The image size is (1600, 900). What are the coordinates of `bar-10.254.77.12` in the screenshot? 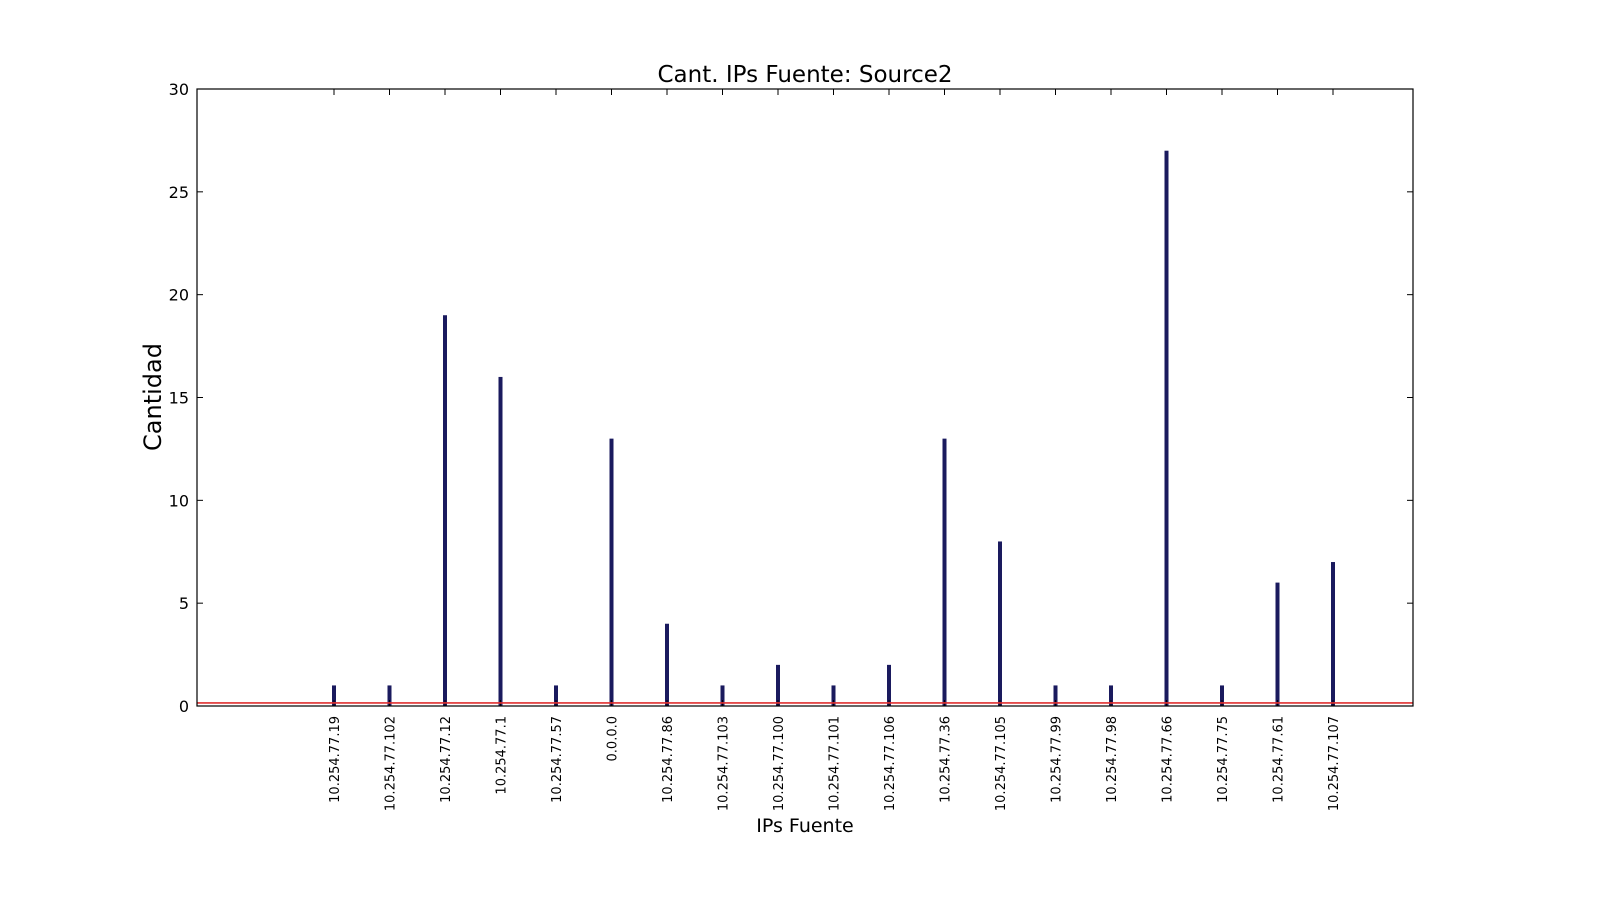 It's located at (445, 510).